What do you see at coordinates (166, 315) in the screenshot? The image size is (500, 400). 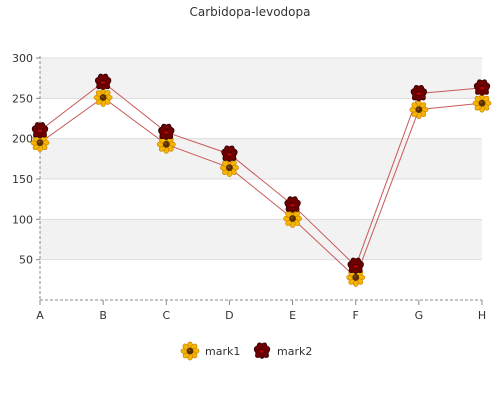 I see `x-tick-label: C` at bounding box center [166, 315].